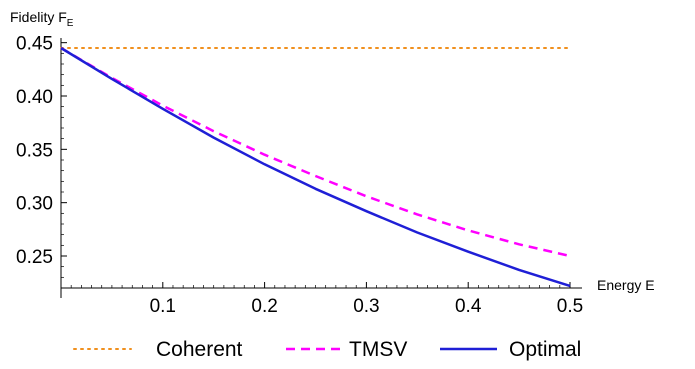 The height and width of the screenshot is (369, 695). What do you see at coordinates (626, 285) in the screenshot?
I see `x-axis-label: Energy E` at bounding box center [626, 285].